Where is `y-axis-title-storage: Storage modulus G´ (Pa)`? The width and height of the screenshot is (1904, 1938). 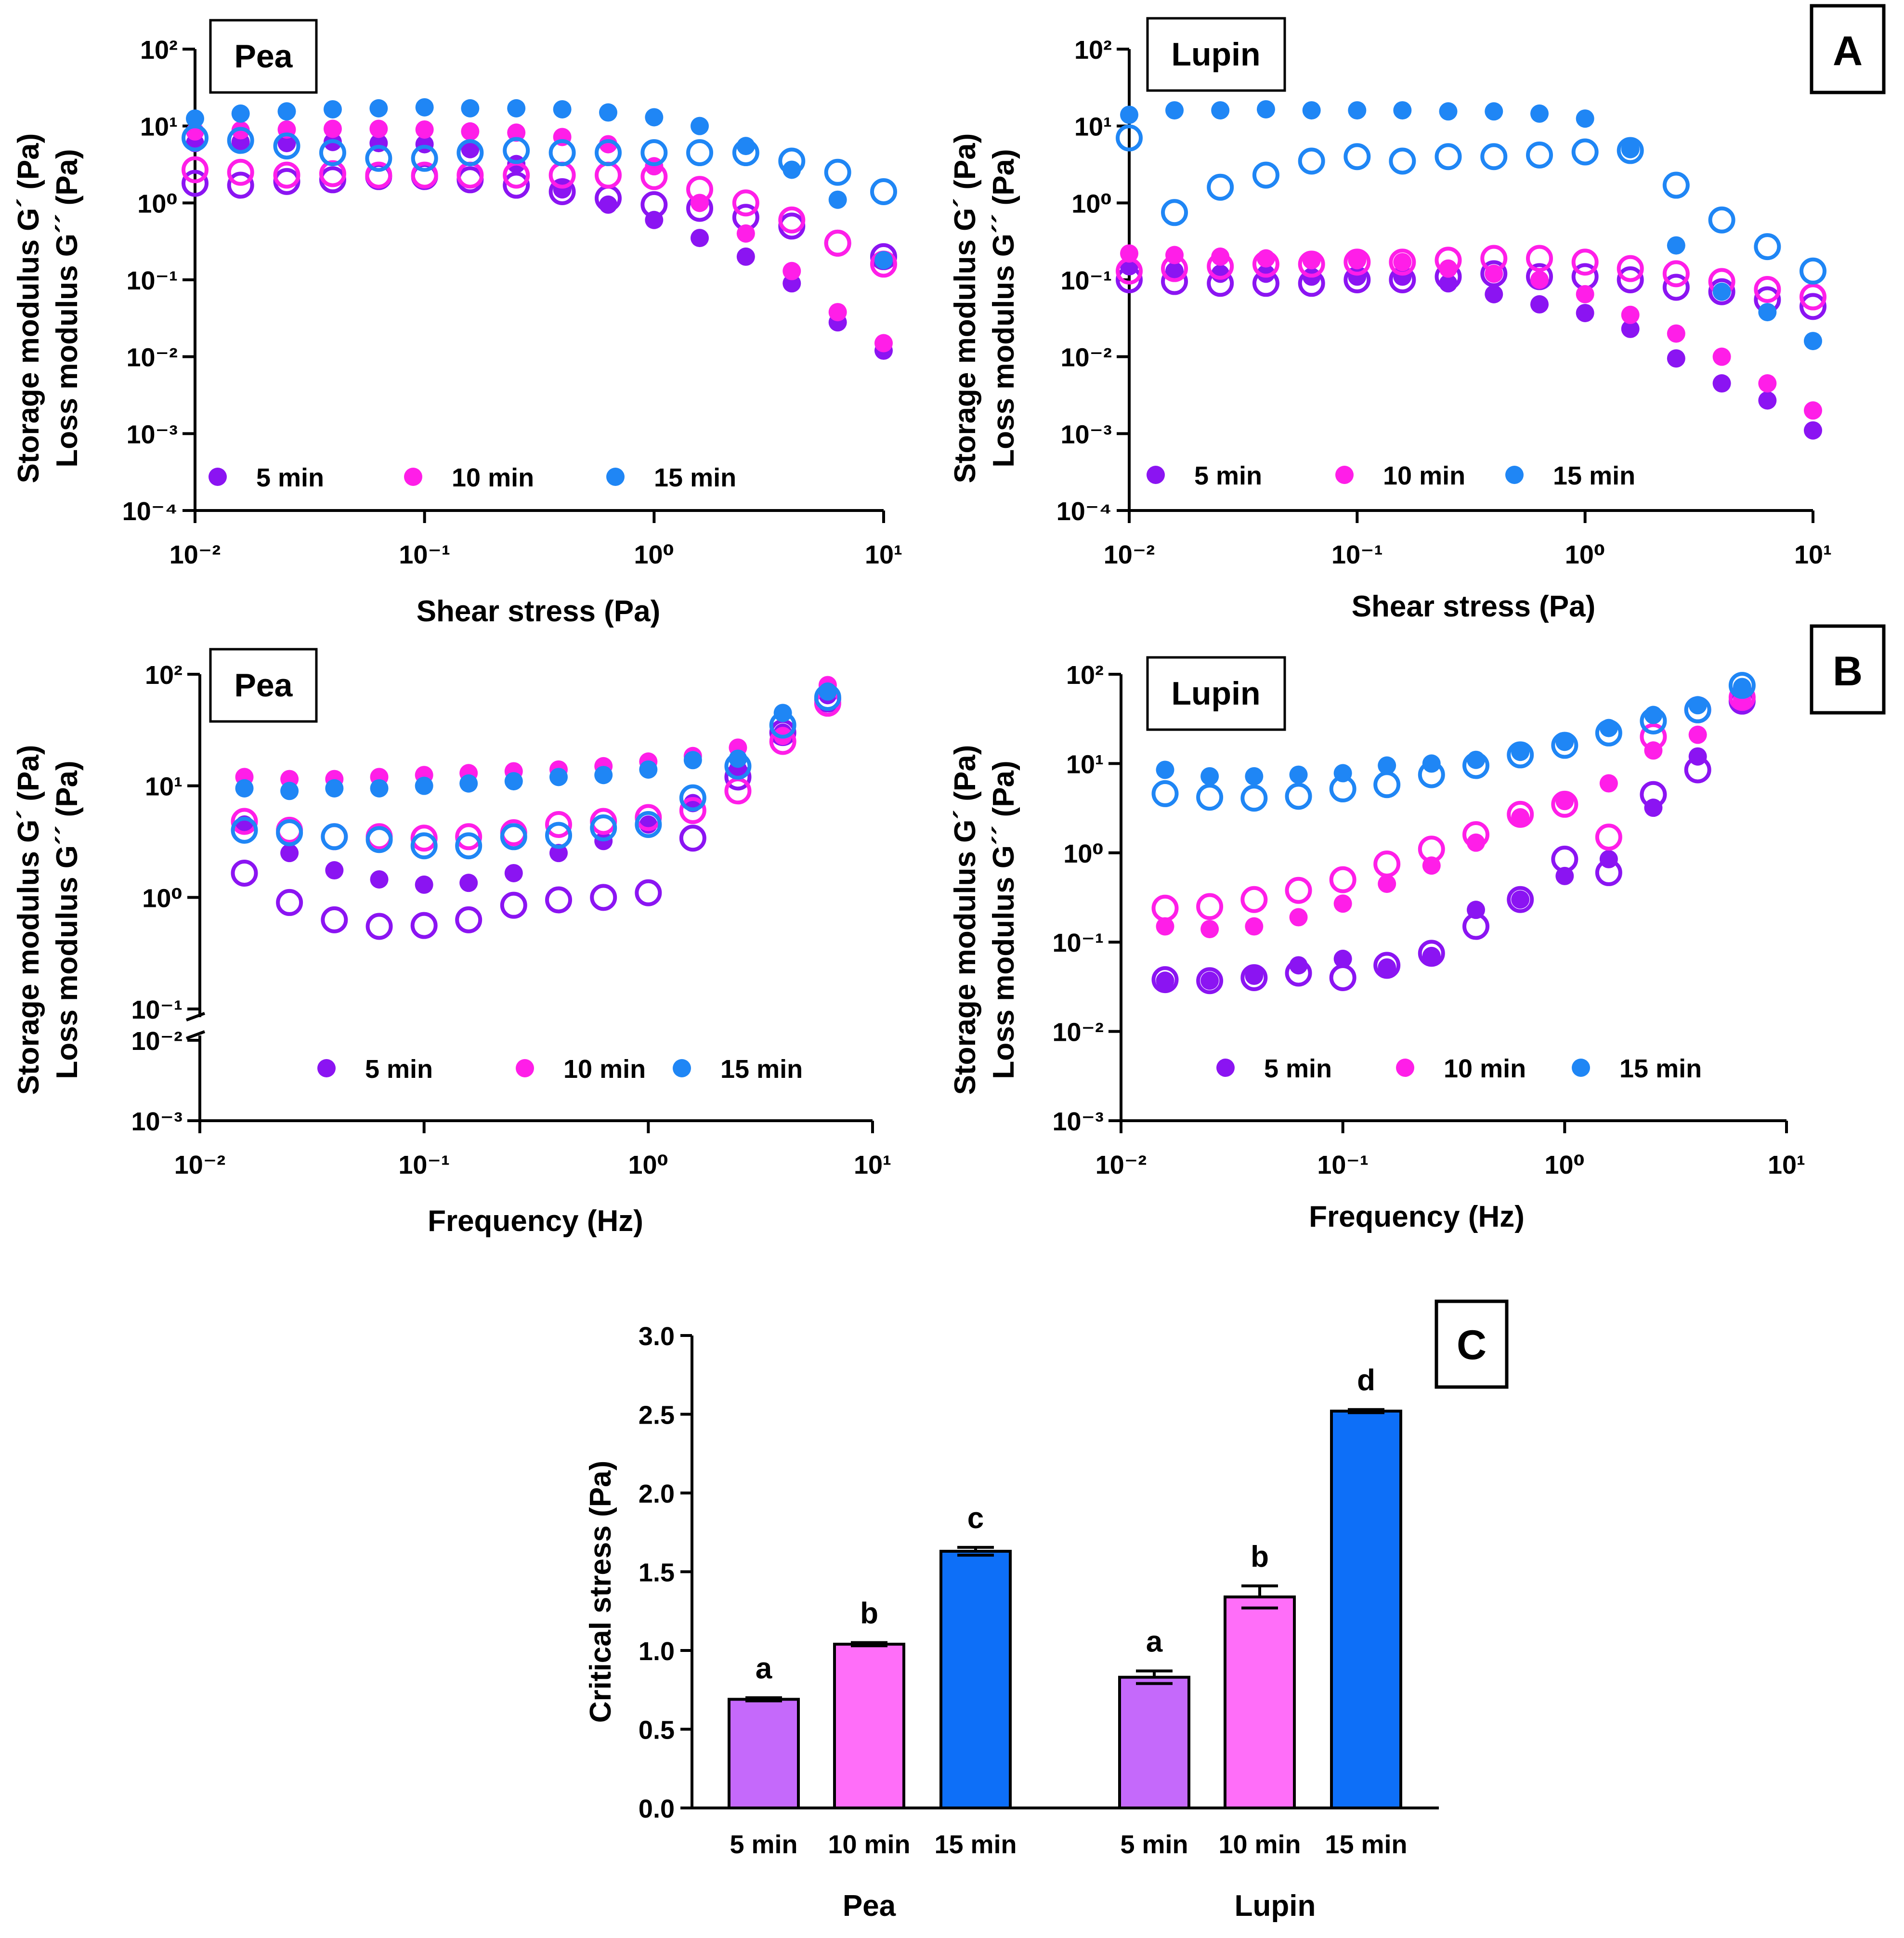
y-axis-title-storage: Storage modulus G´ (Pa) is located at coordinates (29, 308).